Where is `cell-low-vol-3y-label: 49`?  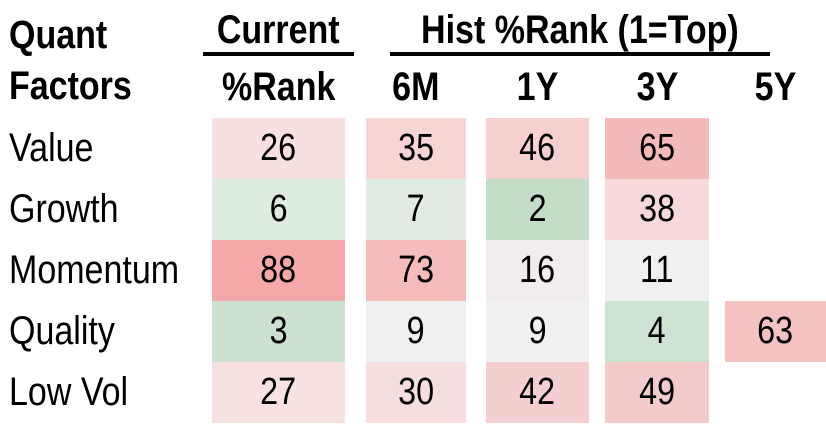 cell-low-vol-3y-label: 49 is located at coordinates (657, 392).